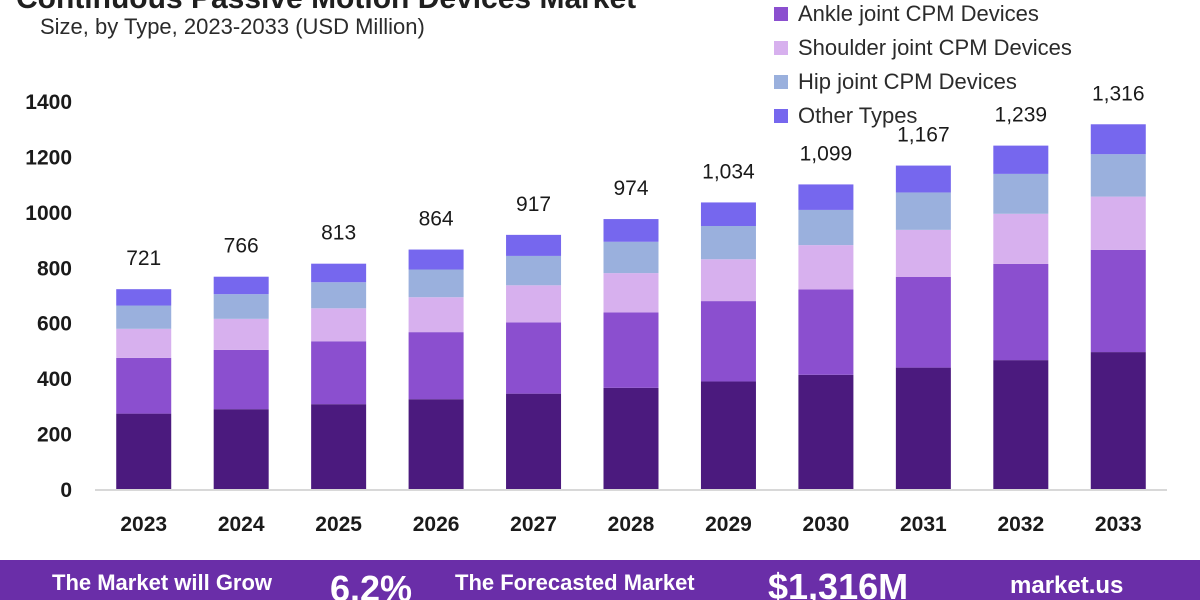 Image resolution: width=1200 pixels, height=600 pixels. I want to click on x-tick-label: 2030, so click(826, 524).